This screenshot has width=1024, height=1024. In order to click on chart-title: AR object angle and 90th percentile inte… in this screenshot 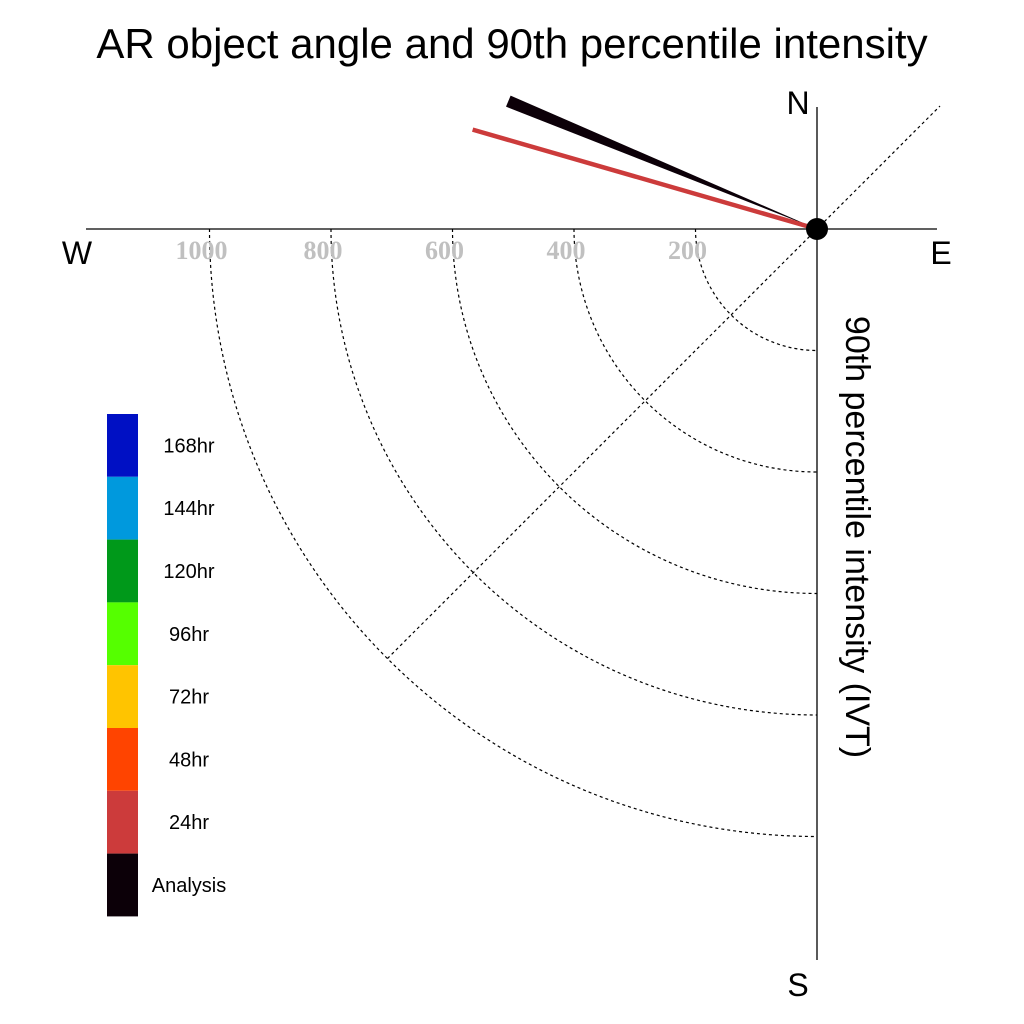, I will do `click(511, 43)`.